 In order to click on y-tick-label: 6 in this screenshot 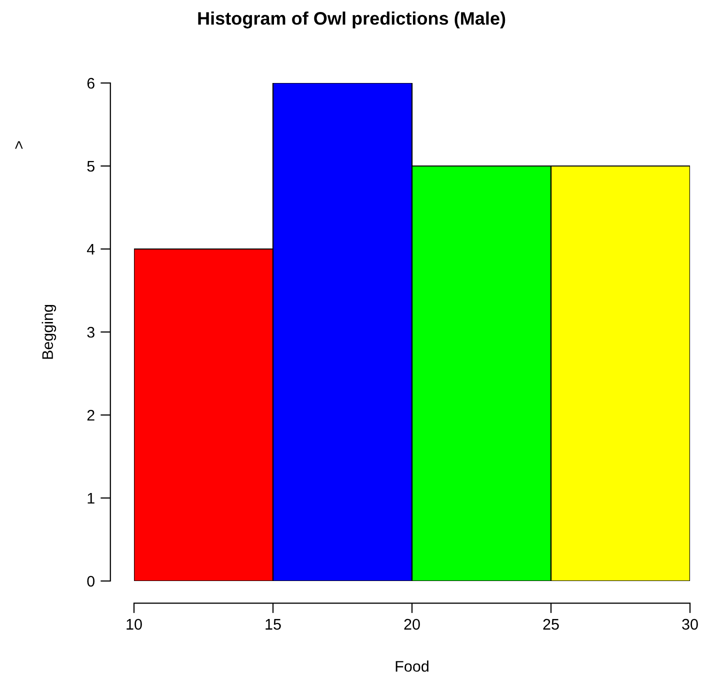, I will do `click(90, 83)`.